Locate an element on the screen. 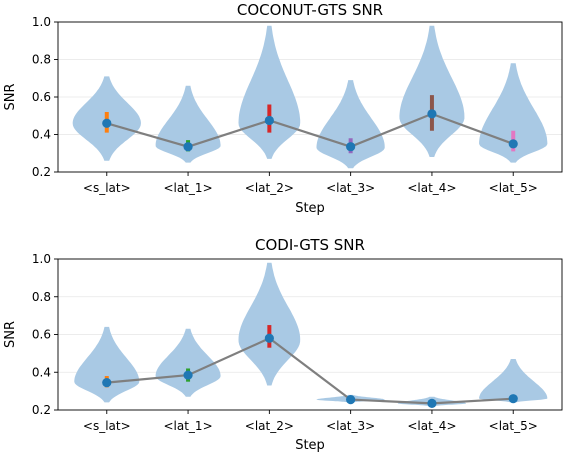 The height and width of the screenshot is (454, 567). chart-title: CODI-GTS SNR is located at coordinates (310, 245).